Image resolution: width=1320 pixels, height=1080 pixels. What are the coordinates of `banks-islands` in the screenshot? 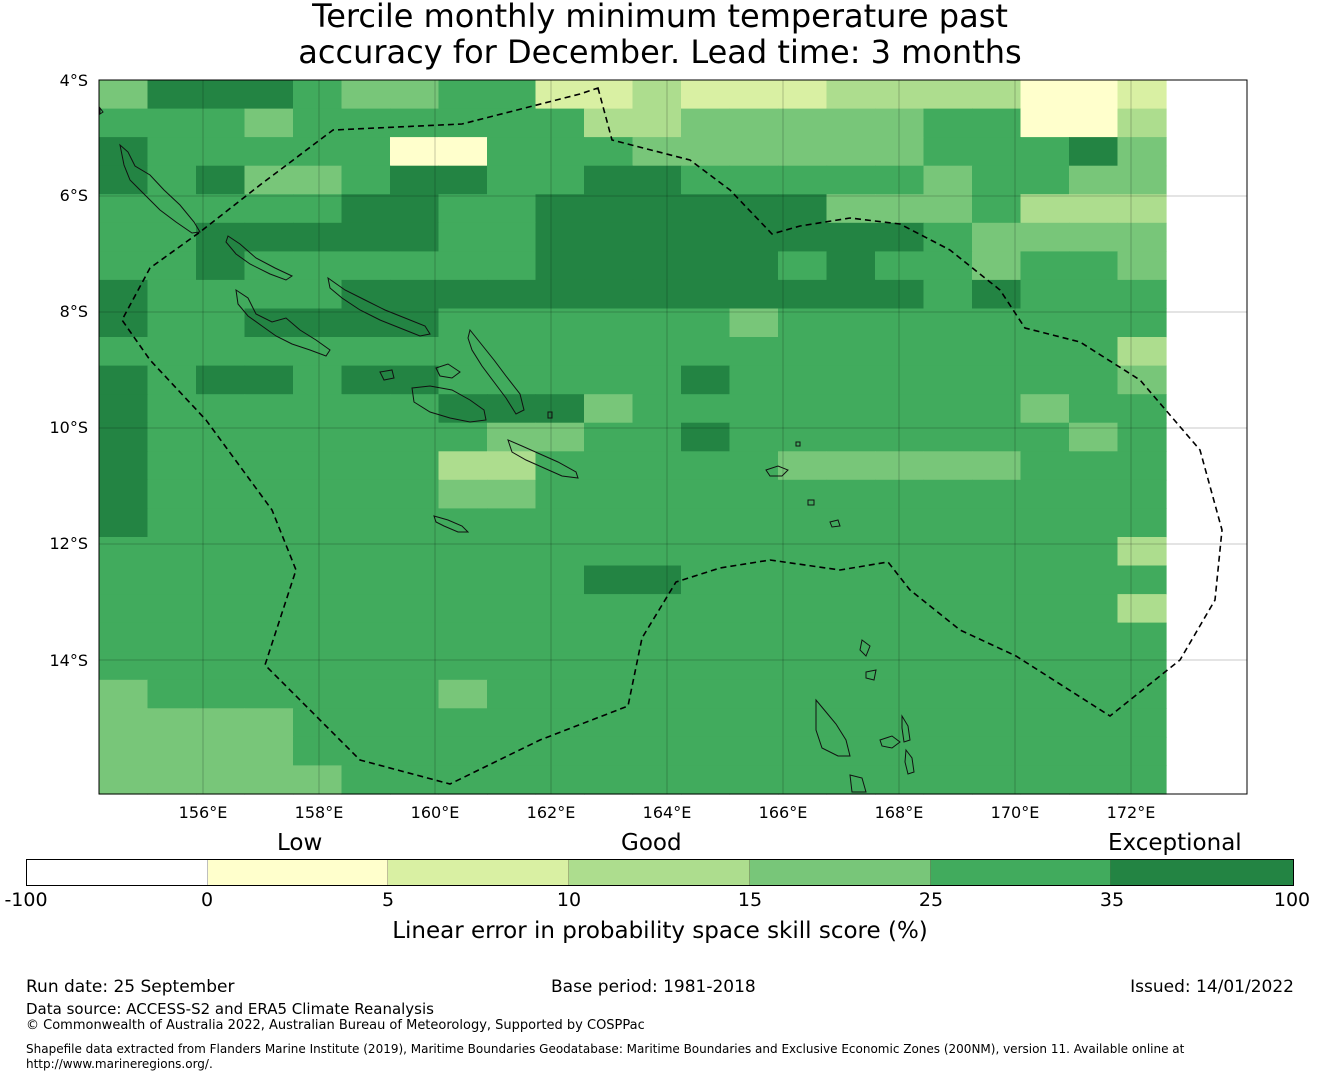 It's located at (871, 675).